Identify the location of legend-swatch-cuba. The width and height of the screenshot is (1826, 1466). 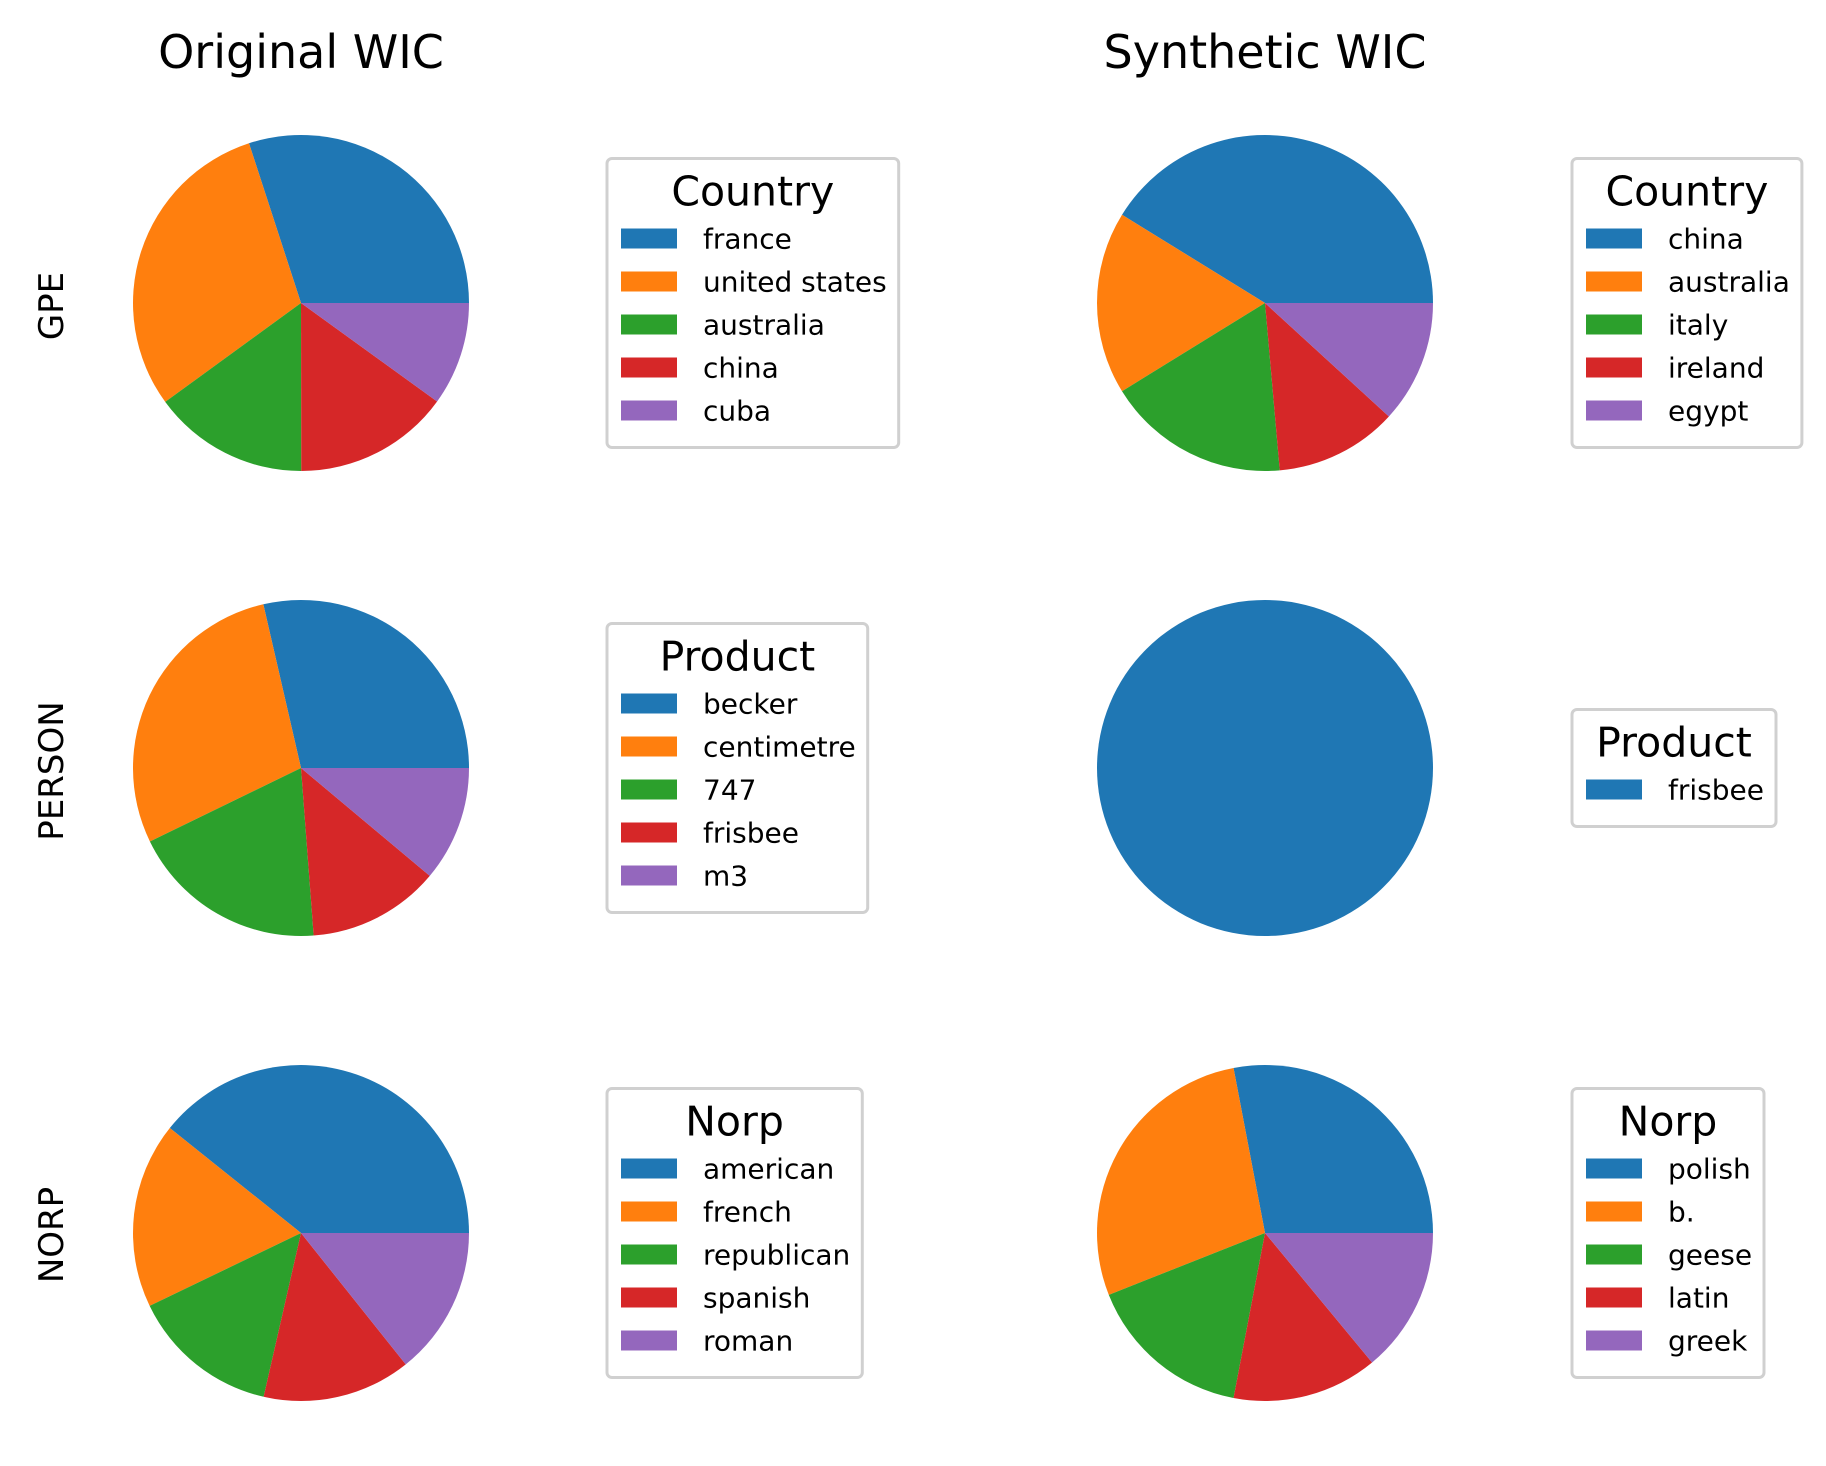
(649, 410).